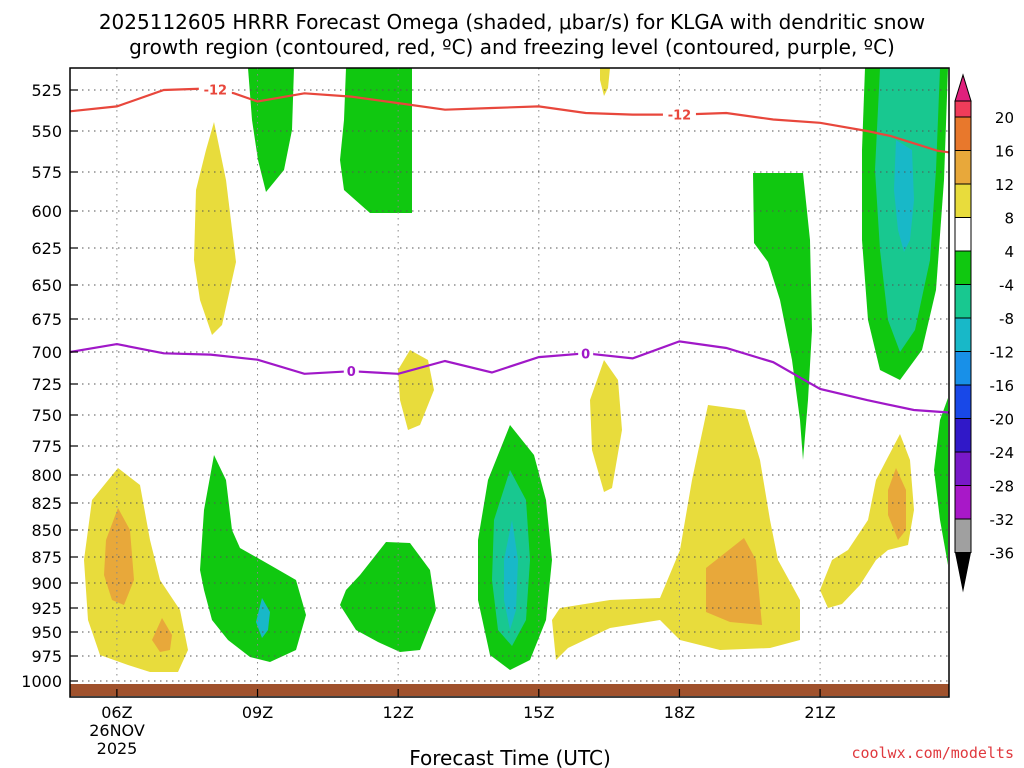 The height and width of the screenshot is (768, 1024). What do you see at coordinates (46, 352) in the screenshot?
I see `y-tick-label: 700` at bounding box center [46, 352].